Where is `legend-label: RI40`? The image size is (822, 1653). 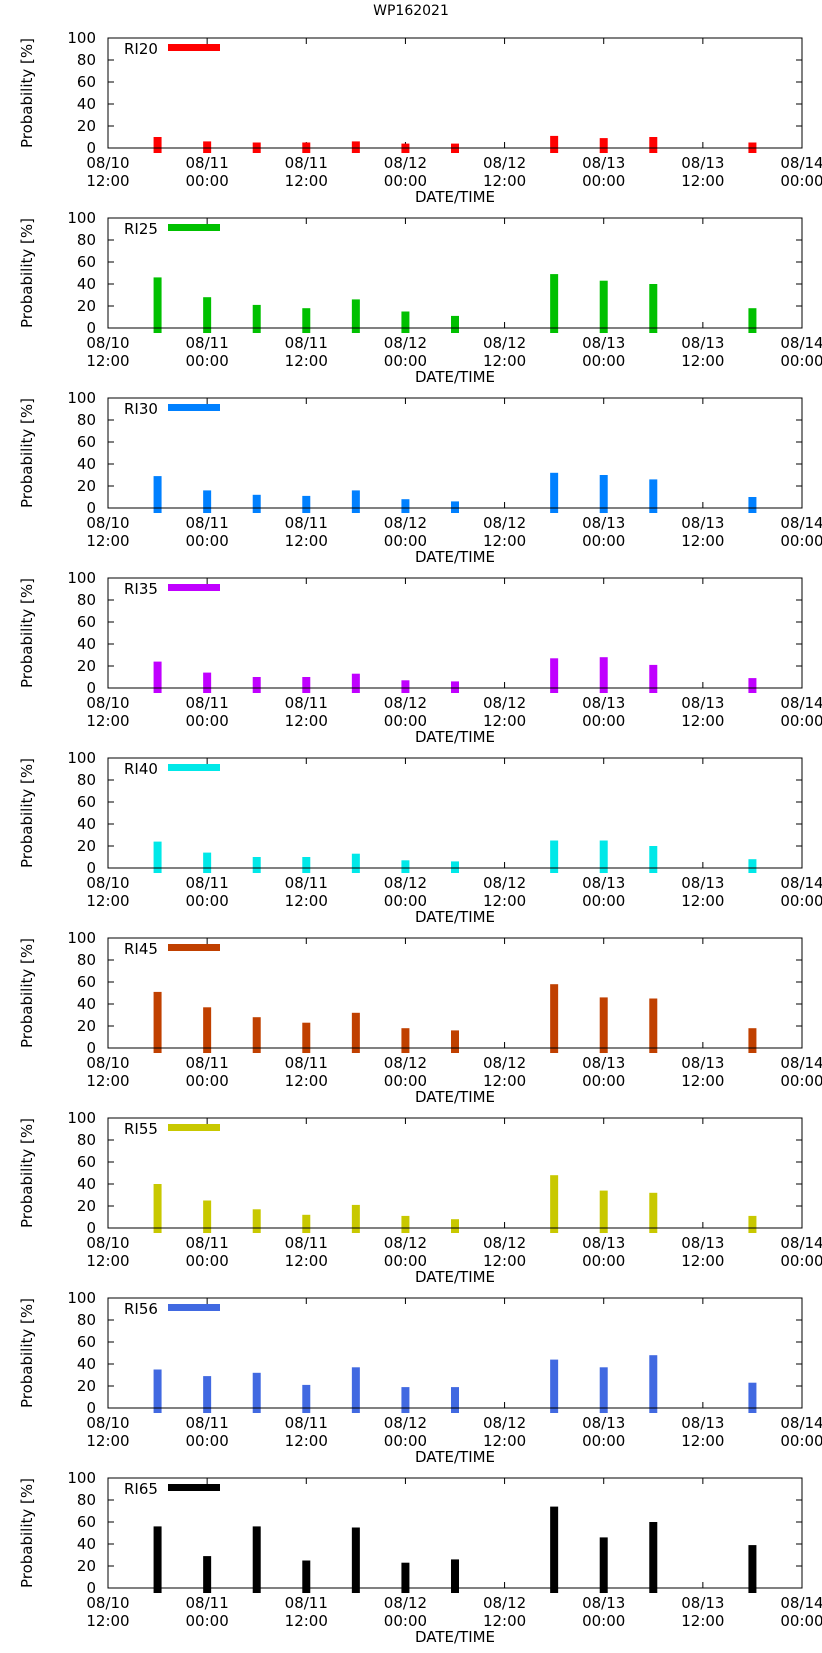
legend-label: RI40 is located at coordinates (141, 769).